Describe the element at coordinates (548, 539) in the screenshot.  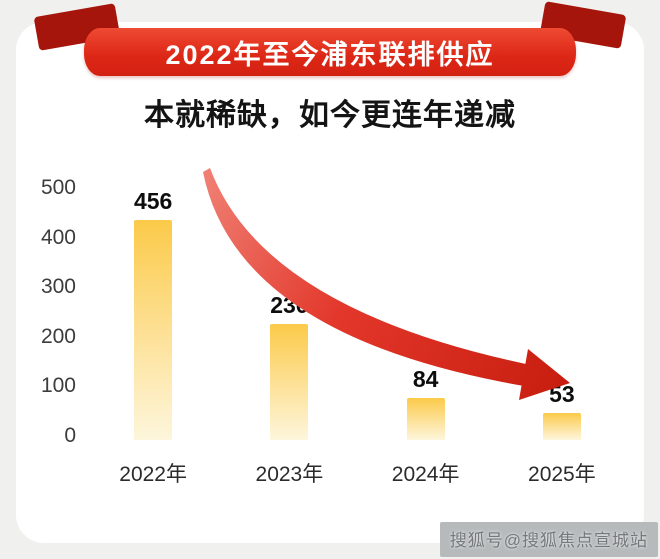
I see `watermark-text: 搜狐号@搜狐焦点宣城站` at that location.